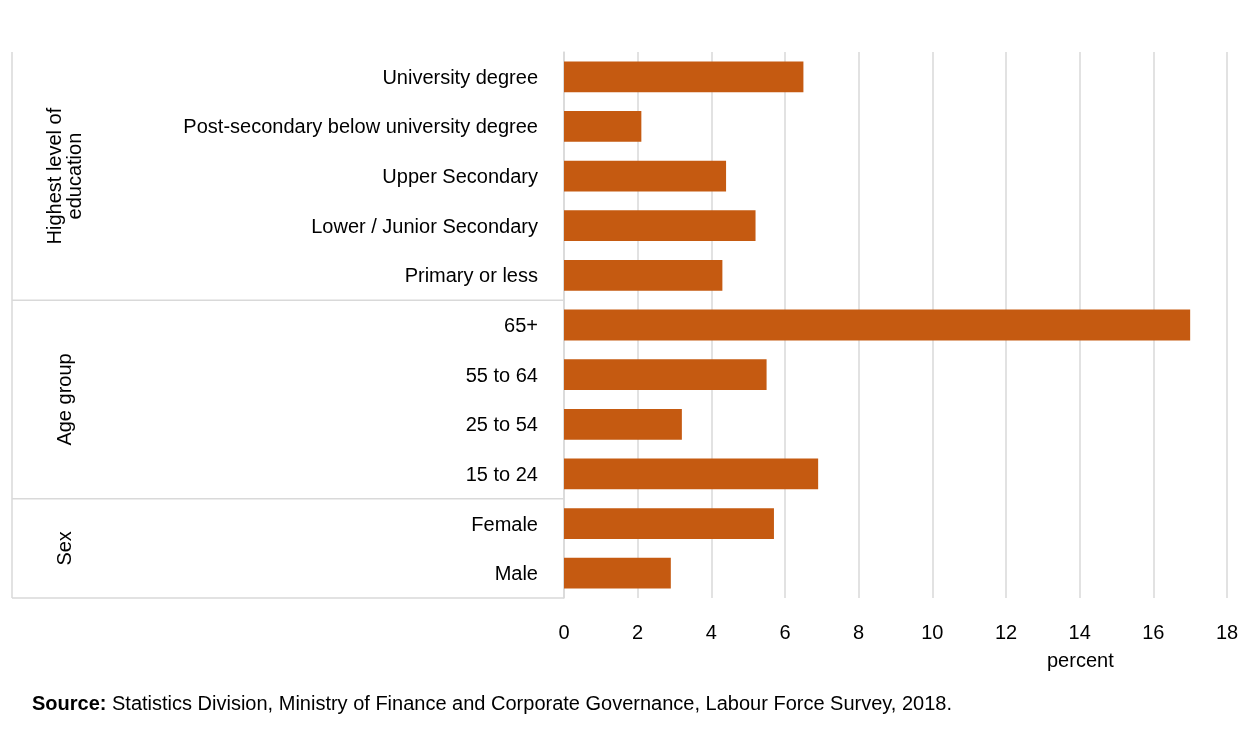  Describe the element at coordinates (64, 548) in the screenshot. I see `text: Sex` at that location.